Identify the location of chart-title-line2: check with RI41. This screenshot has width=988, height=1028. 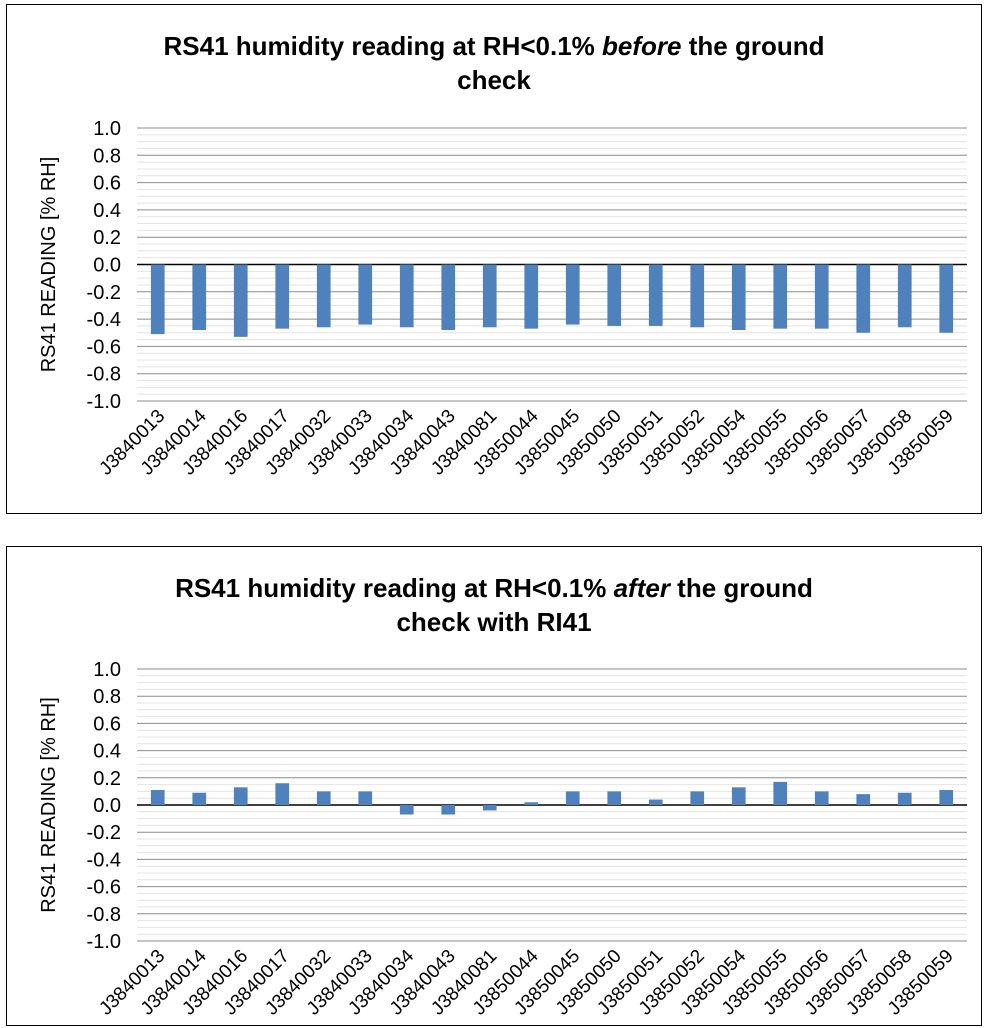
(494, 622).